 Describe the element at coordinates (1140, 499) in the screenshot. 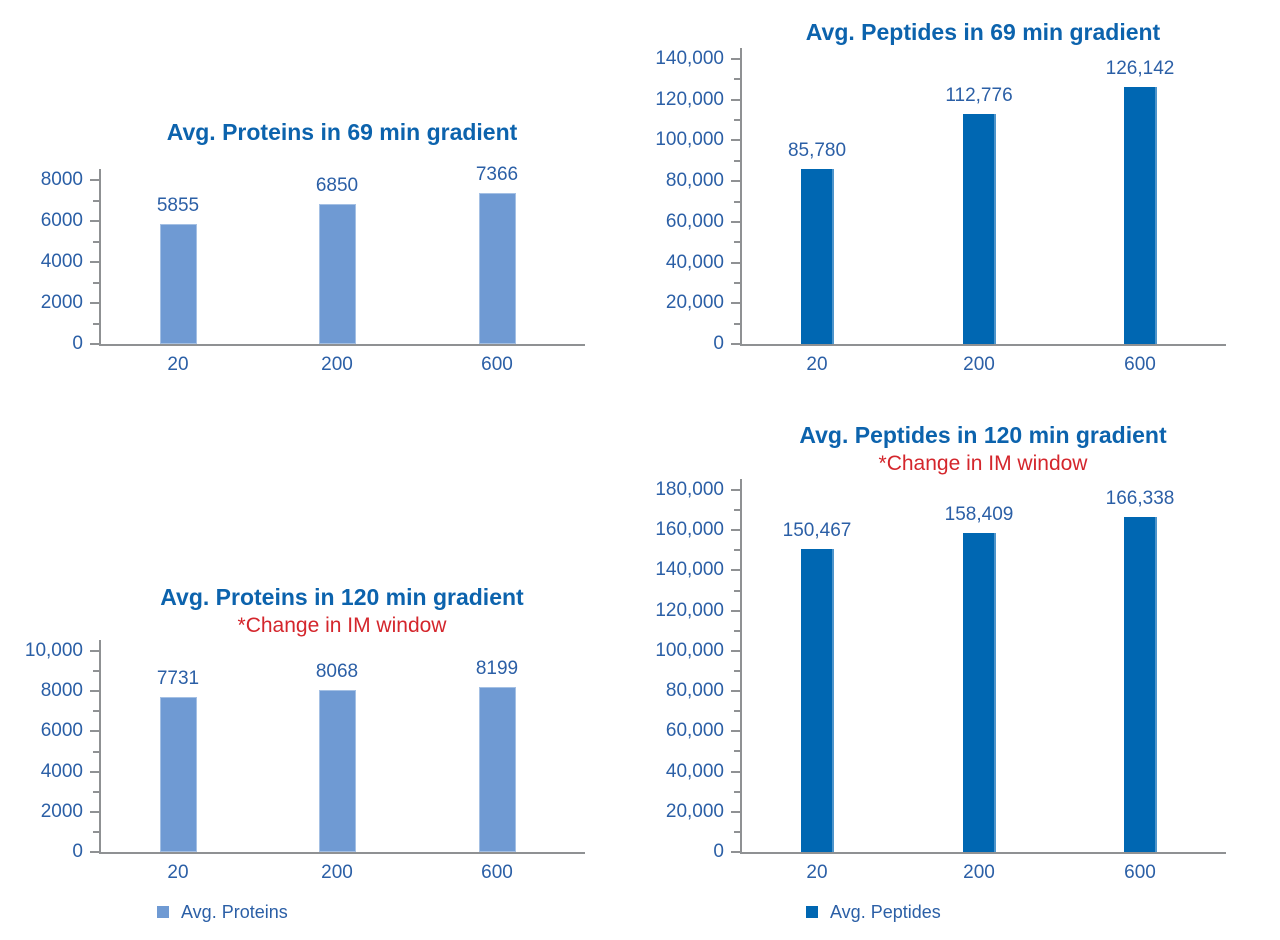

I see `bar-value-label: 166,338` at that location.